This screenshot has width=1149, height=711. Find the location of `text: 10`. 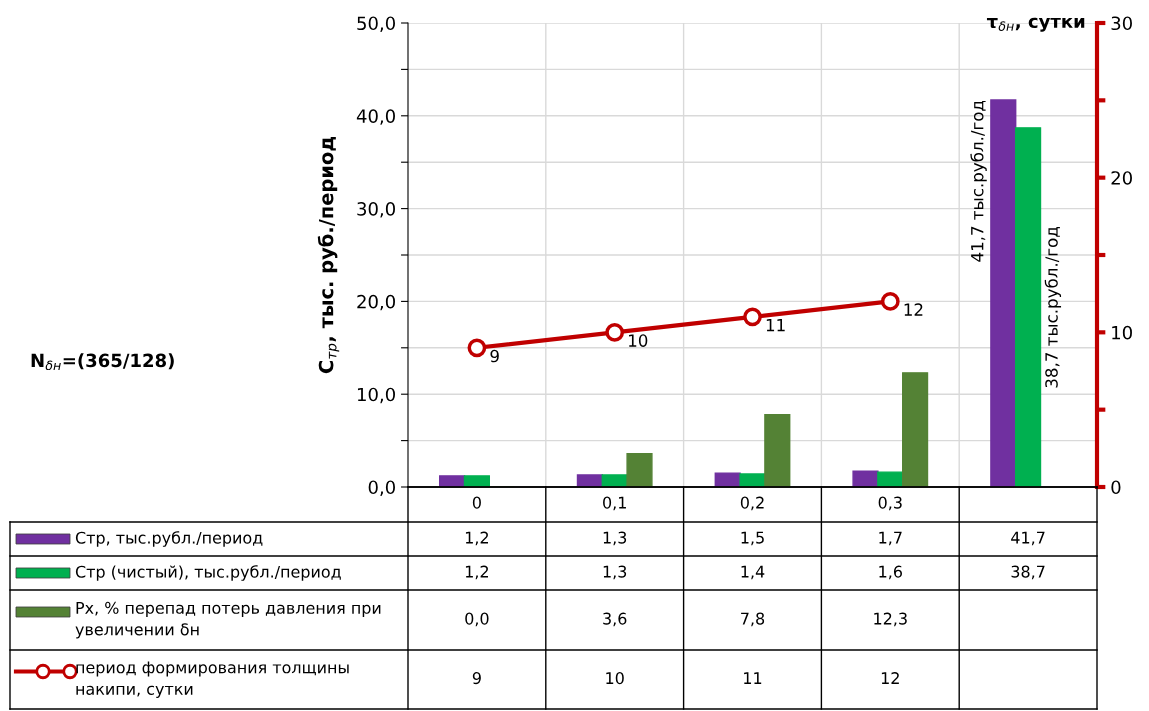

text: 10 is located at coordinates (638, 340).